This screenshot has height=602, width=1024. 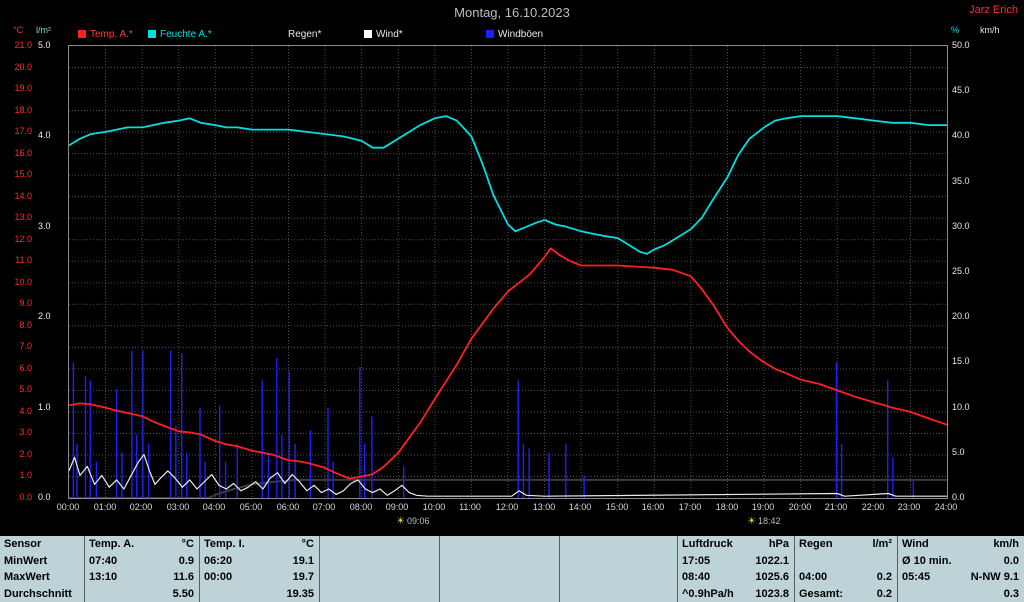 What do you see at coordinates (434, 507) in the screenshot?
I see `x-tick-time: 10:00` at bounding box center [434, 507].